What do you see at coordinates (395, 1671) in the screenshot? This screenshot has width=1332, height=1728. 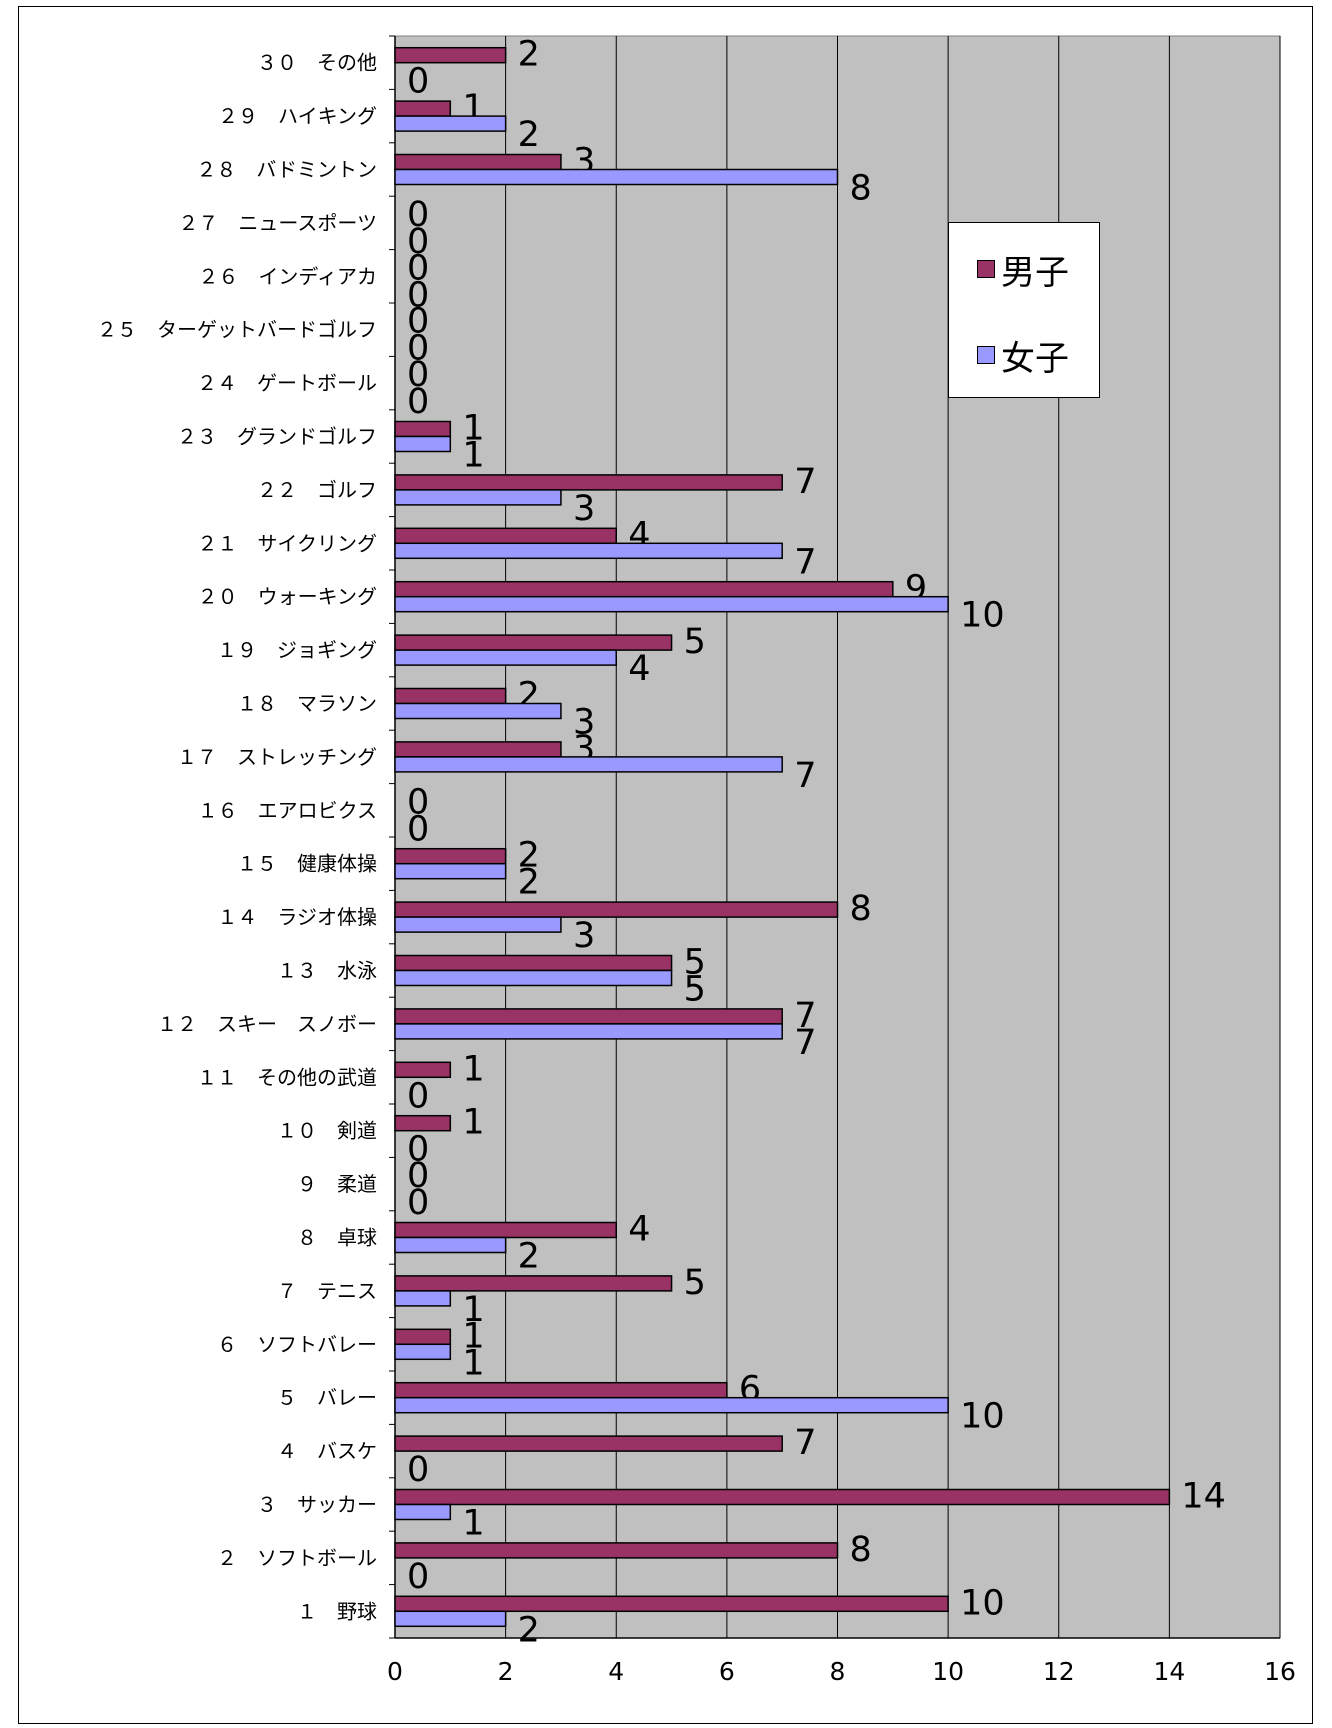 I see `x-tick-label: 0` at bounding box center [395, 1671].